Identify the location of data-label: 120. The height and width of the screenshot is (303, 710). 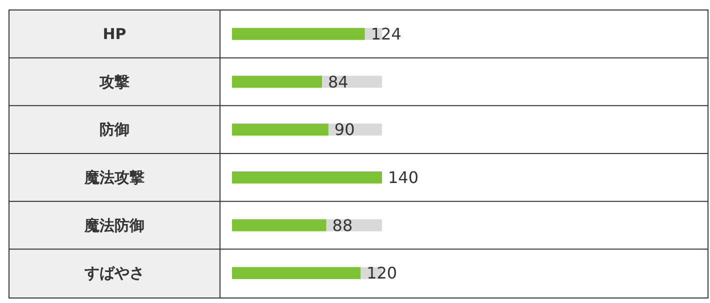
(382, 273).